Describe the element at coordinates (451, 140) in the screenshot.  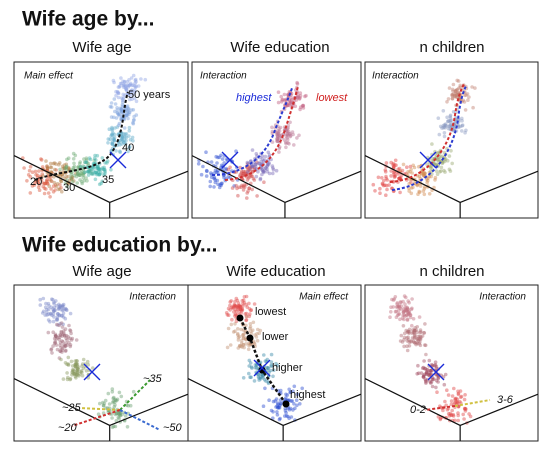
I see `panel-frame` at that location.